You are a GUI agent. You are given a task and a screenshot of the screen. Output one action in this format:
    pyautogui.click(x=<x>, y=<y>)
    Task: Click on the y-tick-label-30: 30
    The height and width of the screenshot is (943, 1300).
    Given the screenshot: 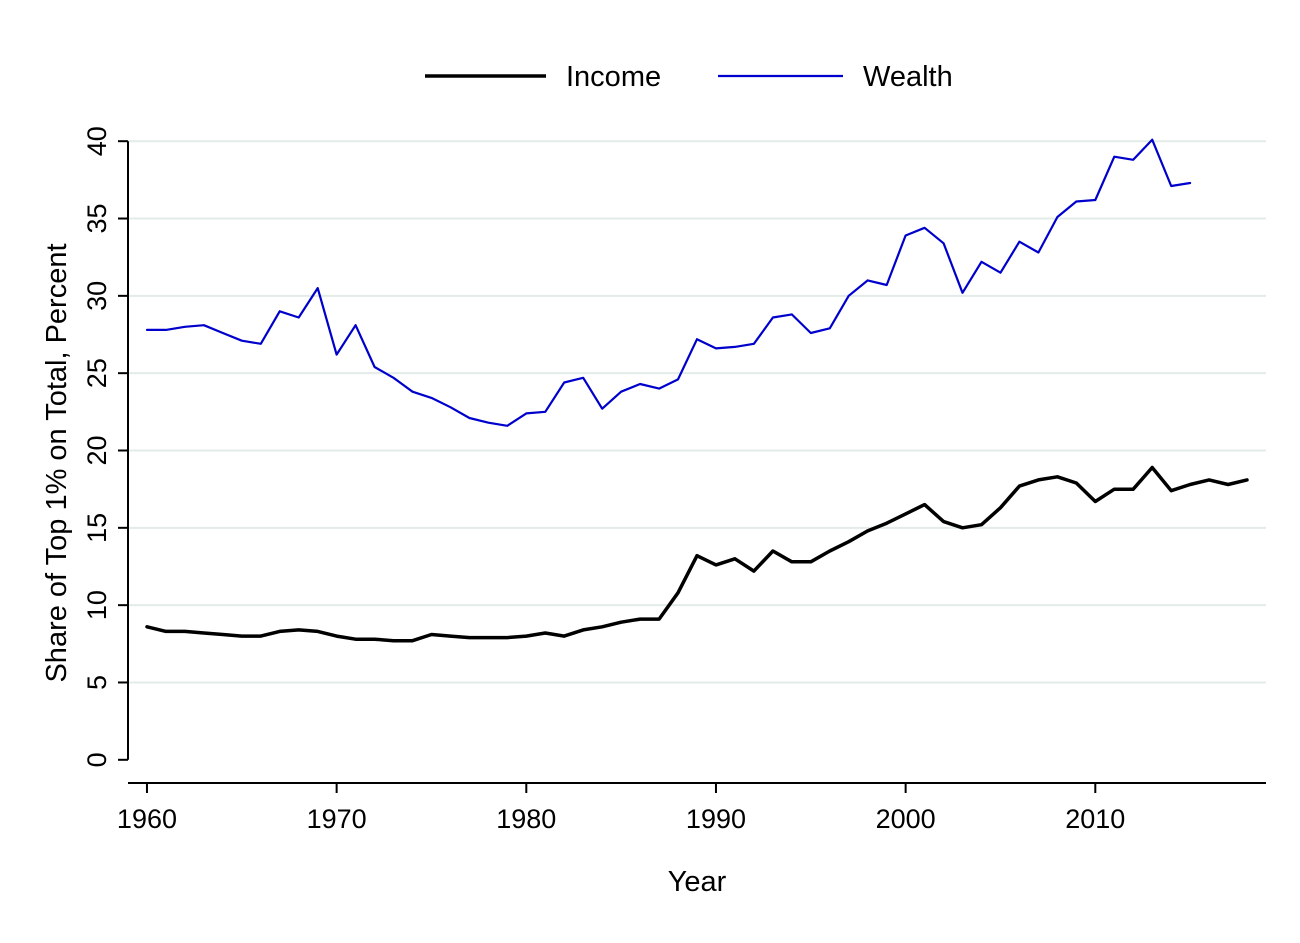 What is the action you would take?
    pyautogui.click(x=97, y=296)
    